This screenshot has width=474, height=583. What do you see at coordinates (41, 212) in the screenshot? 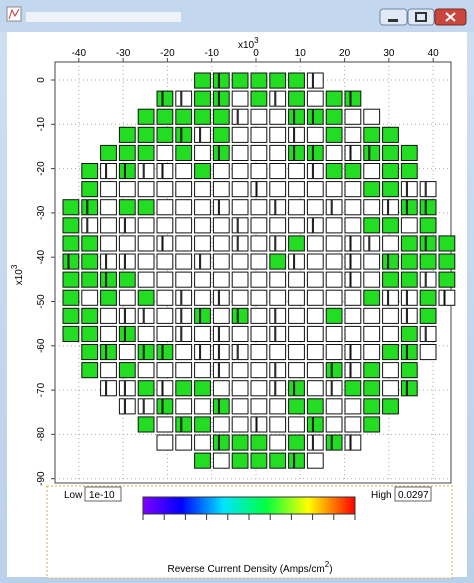
I see `y-tick-label: -30` at bounding box center [41, 212].